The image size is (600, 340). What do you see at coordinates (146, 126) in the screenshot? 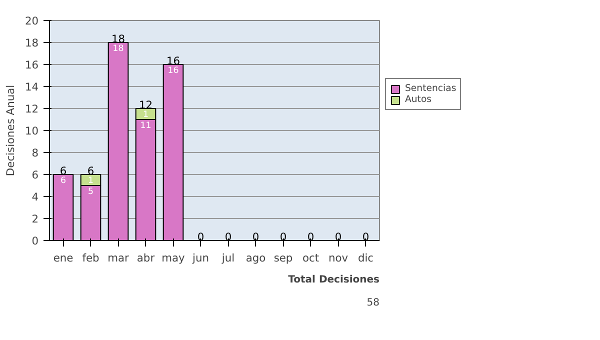
I see `data-label: 11` at bounding box center [146, 126].